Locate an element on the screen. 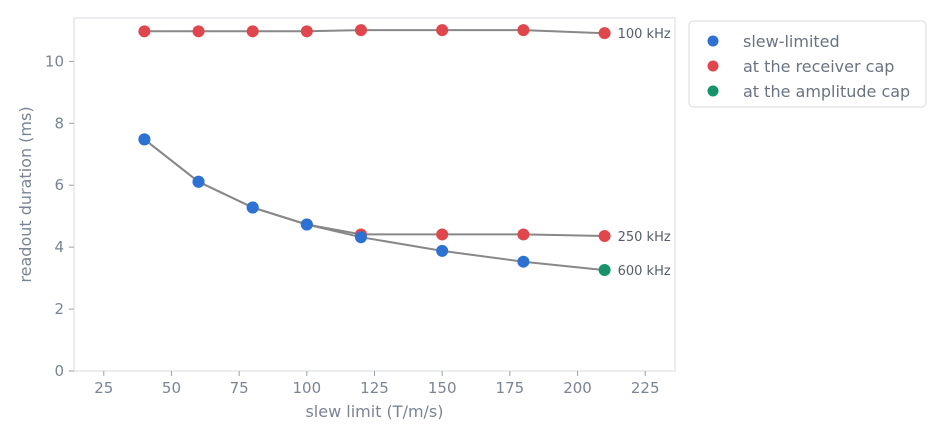 Image resolution: width=946 pixels, height=440 pixels. x-tick-label: 150 is located at coordinates (442, 388).